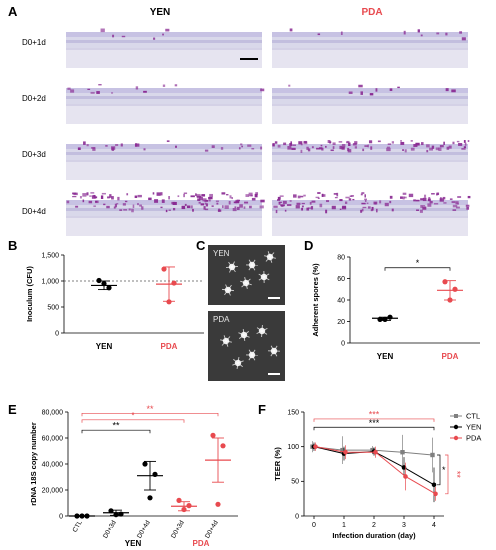 The height and width of the screenshot is (550, 496). I want to click on legend-label: PDA, so click(473, 438).